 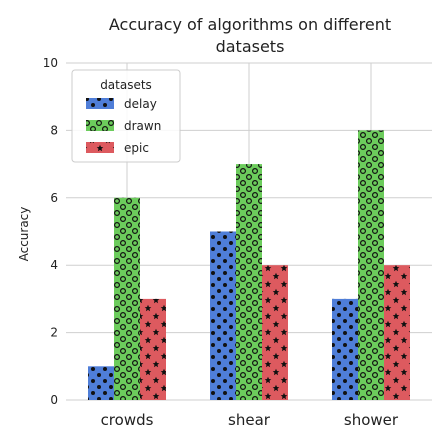 I want to click on legend-box, so click(x=126, y=116).